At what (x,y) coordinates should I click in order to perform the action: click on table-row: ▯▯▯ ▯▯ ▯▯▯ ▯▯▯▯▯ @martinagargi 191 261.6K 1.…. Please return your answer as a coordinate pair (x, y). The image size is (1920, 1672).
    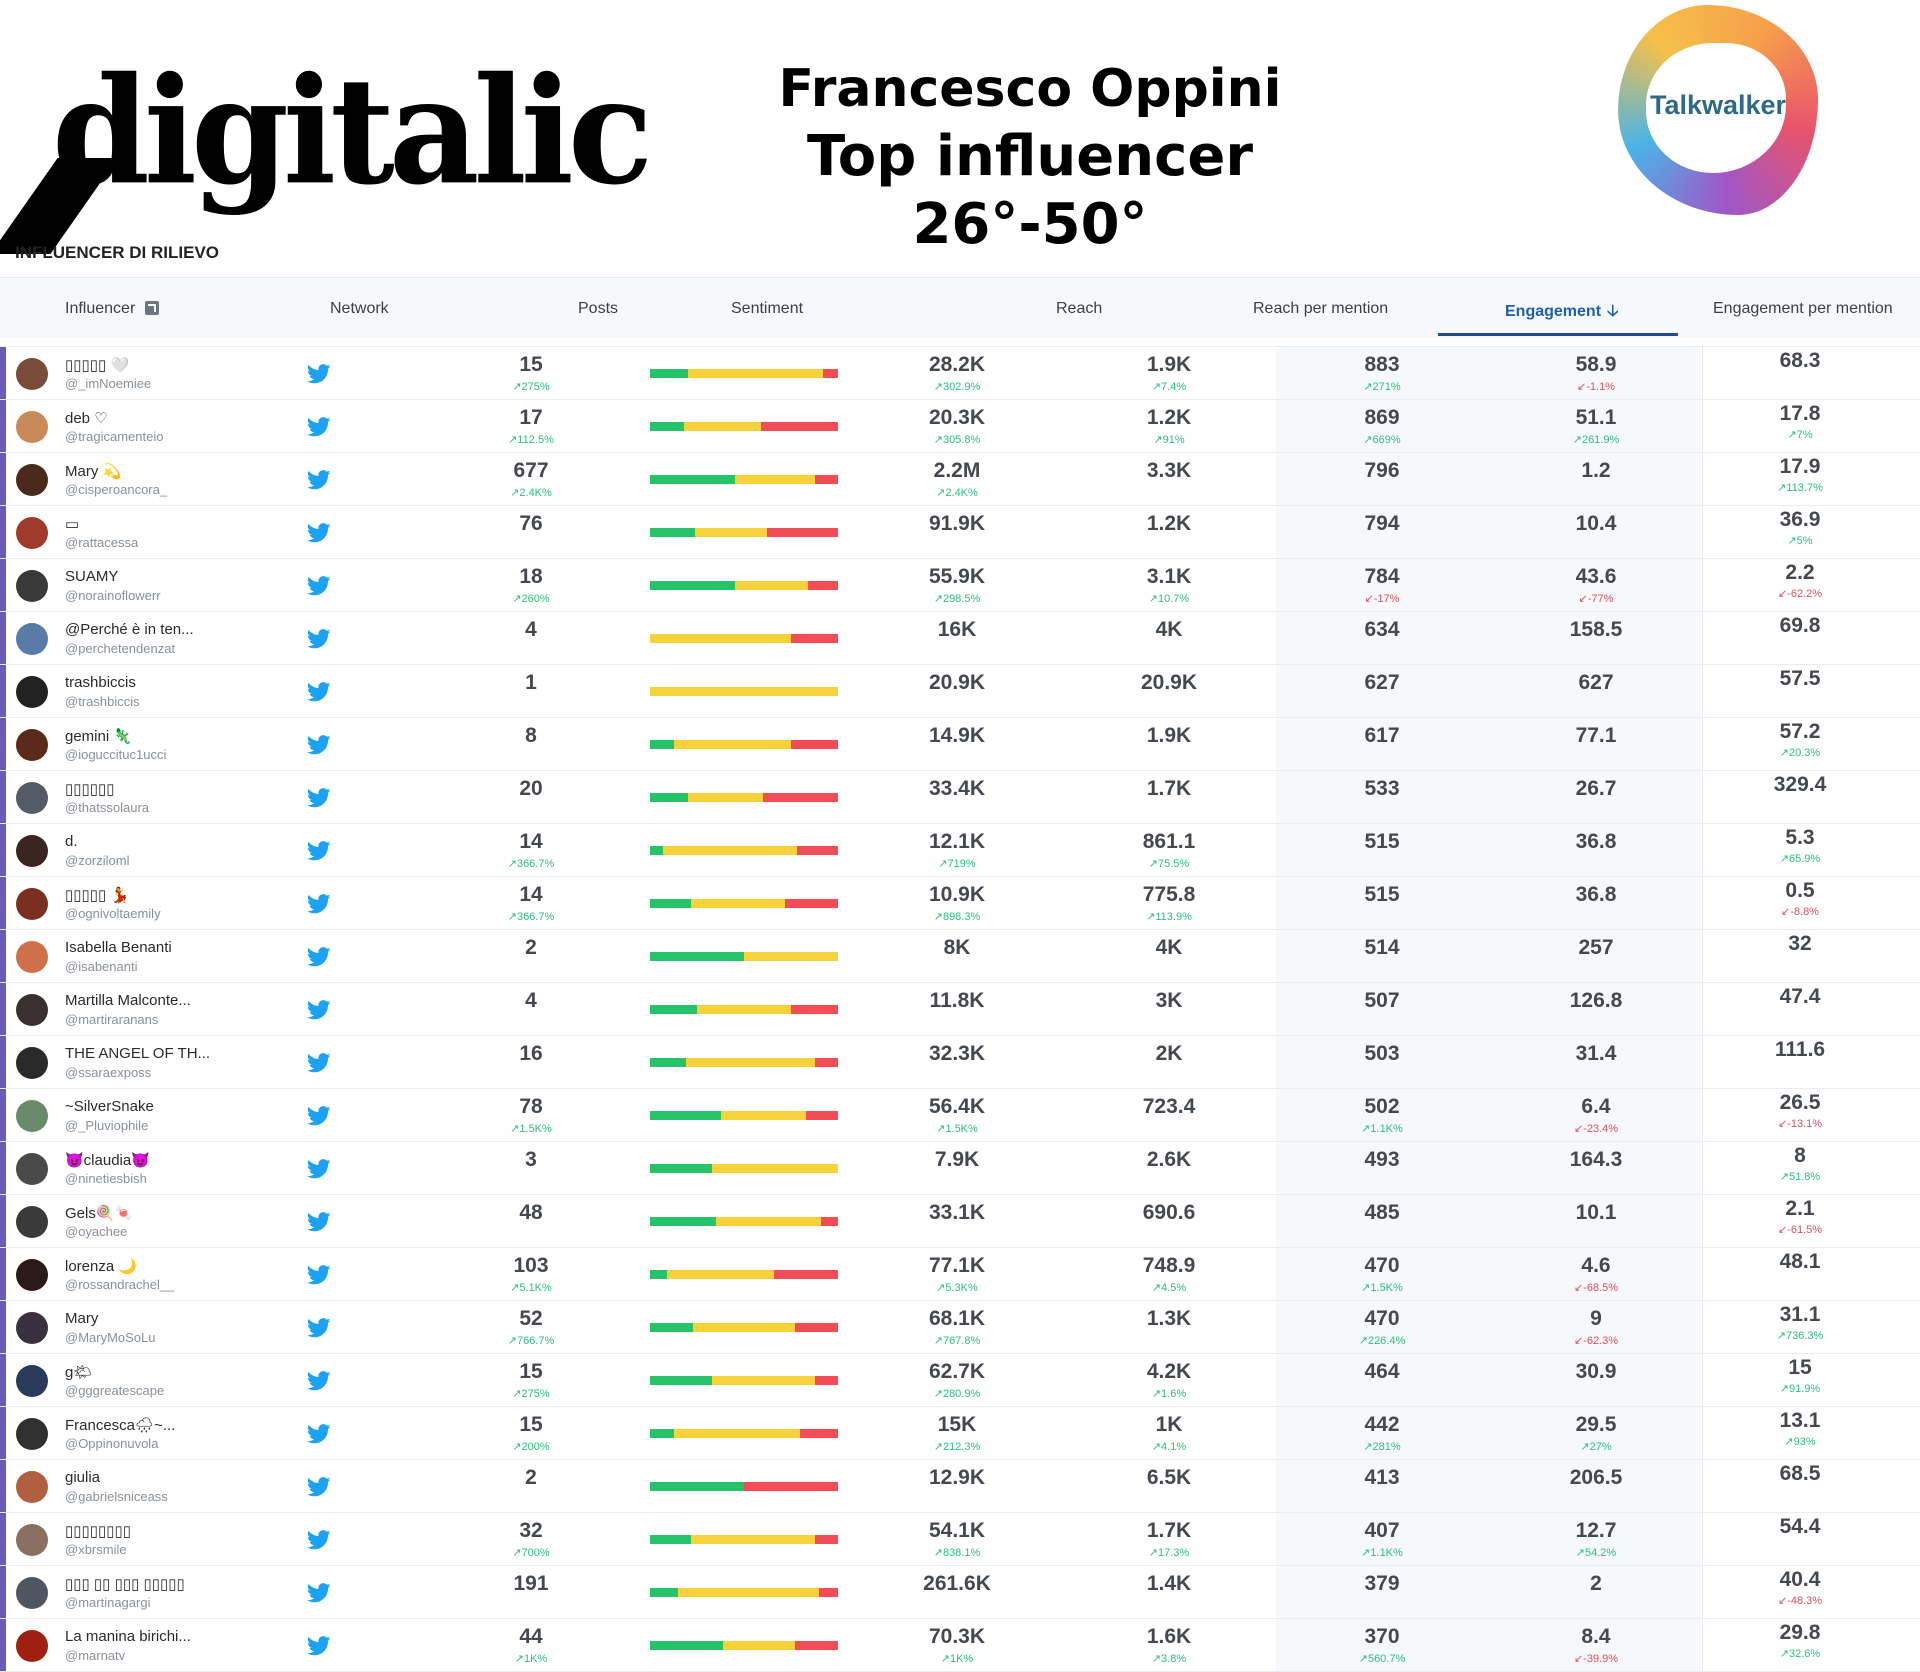
    Looking at the image, I should click on (960, 1592).